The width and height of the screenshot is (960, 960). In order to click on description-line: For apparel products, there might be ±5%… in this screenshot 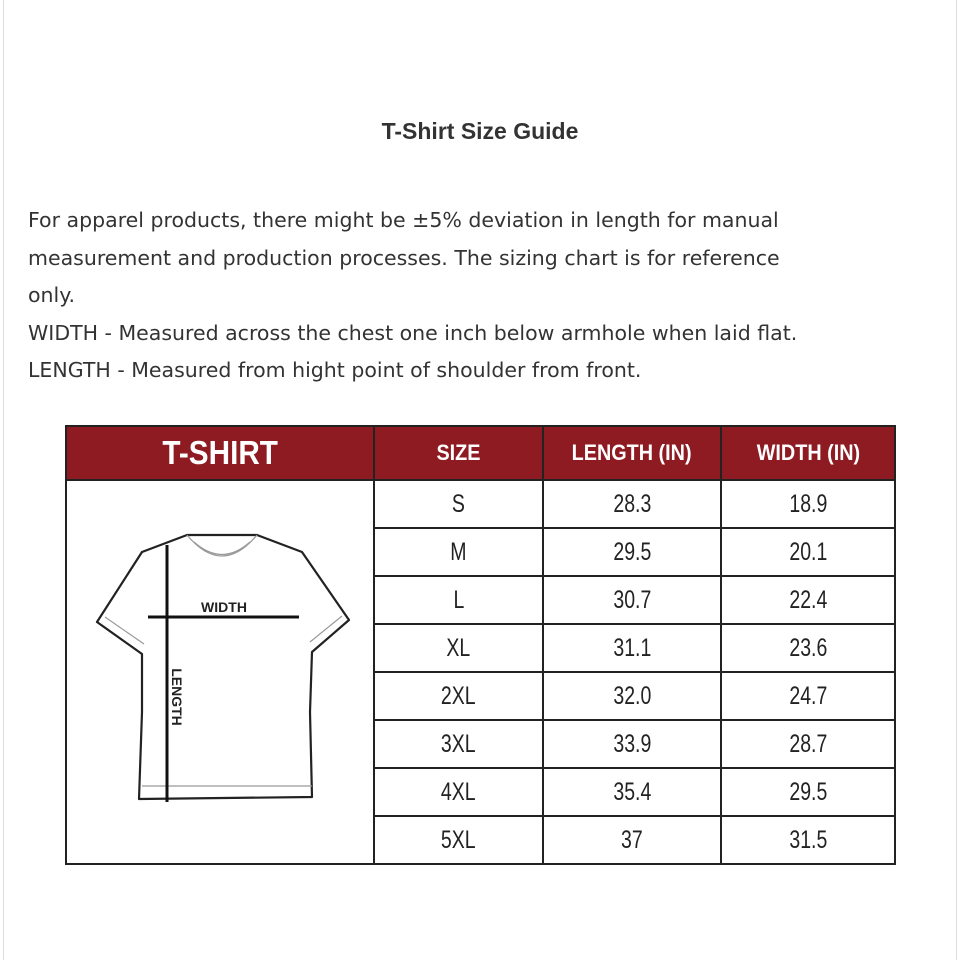, I will do `click(403, 220)`.